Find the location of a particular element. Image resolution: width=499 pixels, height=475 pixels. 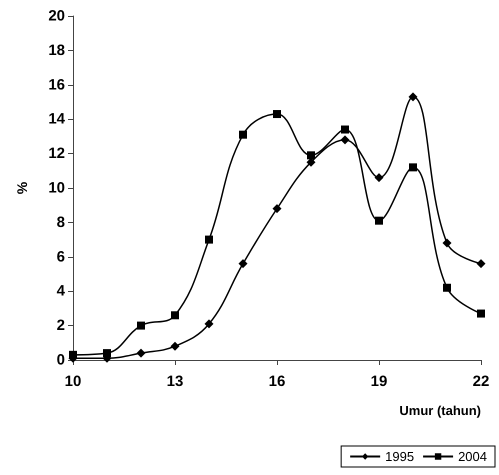

y-axis-title: % is located at coordinates (22, 187).